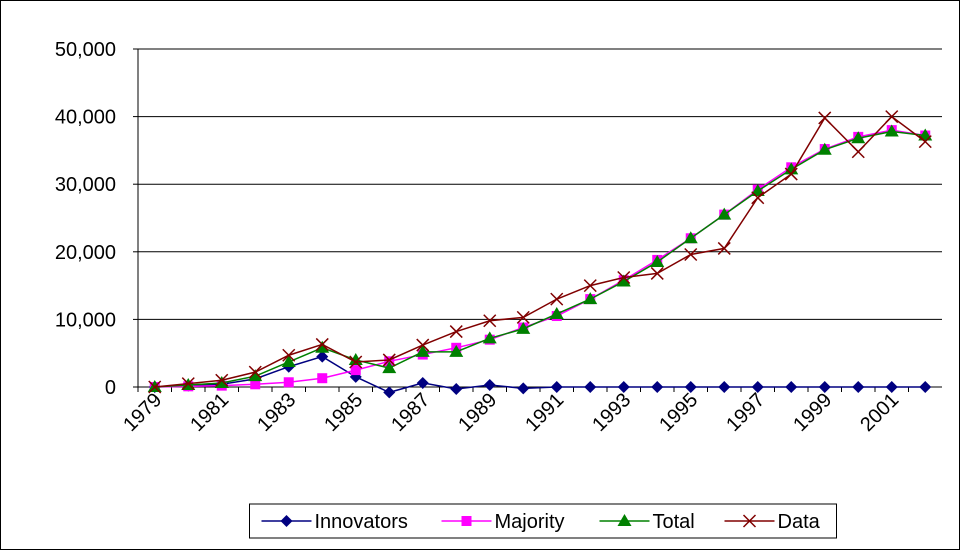 This screenshot has width=960, height=555. I want to click on y-tick-label: 50,000, so click(85, 50).